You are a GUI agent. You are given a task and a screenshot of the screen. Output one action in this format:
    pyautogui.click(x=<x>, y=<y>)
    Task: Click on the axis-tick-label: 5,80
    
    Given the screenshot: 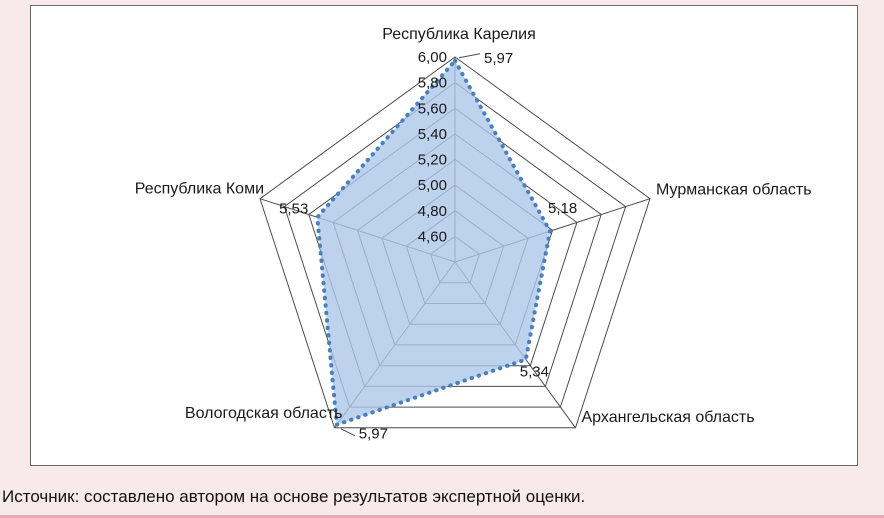 What is the action you would take?
    pyautogui.click(x=432, y=83)
    